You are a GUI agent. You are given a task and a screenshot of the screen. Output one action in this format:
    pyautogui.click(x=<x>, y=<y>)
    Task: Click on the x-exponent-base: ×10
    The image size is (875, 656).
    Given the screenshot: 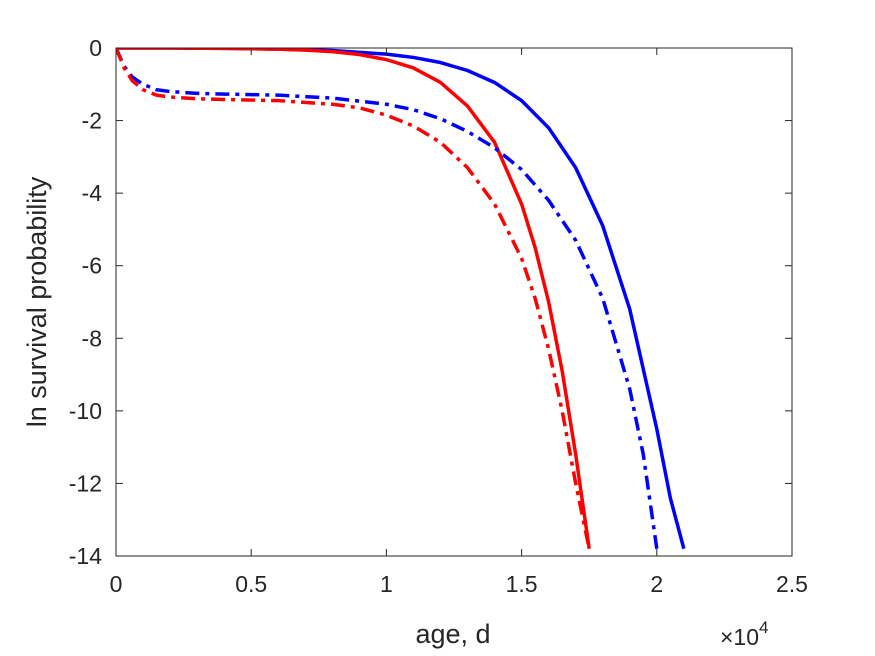 What is the action you would take?
    pyautogui.click(x=739, y=637)
    